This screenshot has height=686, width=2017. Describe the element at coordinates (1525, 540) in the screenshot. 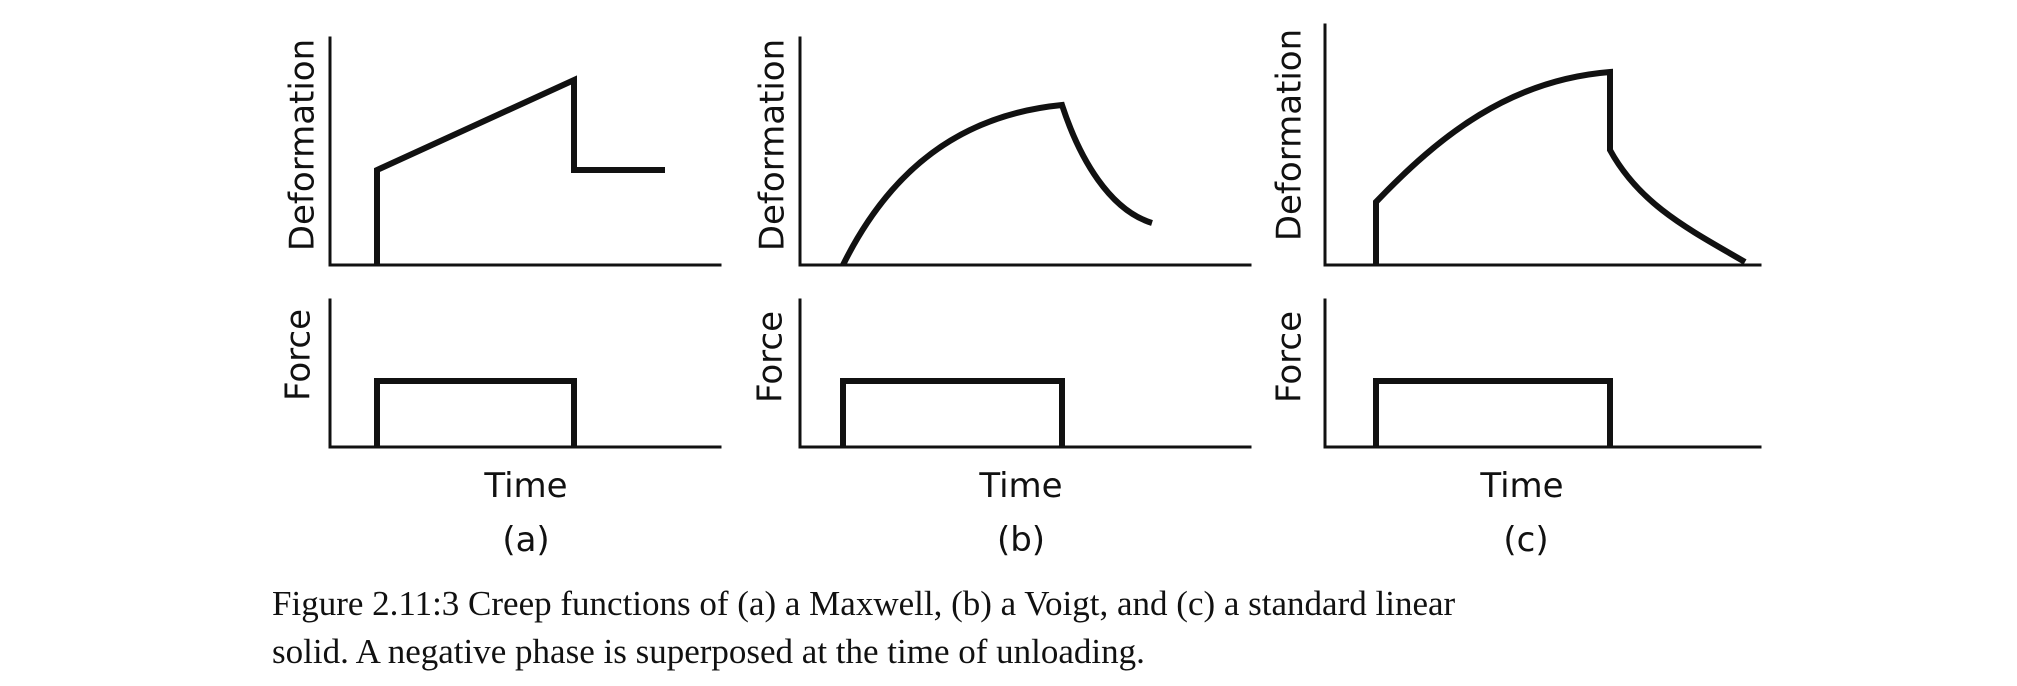

I see `panel-c-id-label: (c)` at that location.